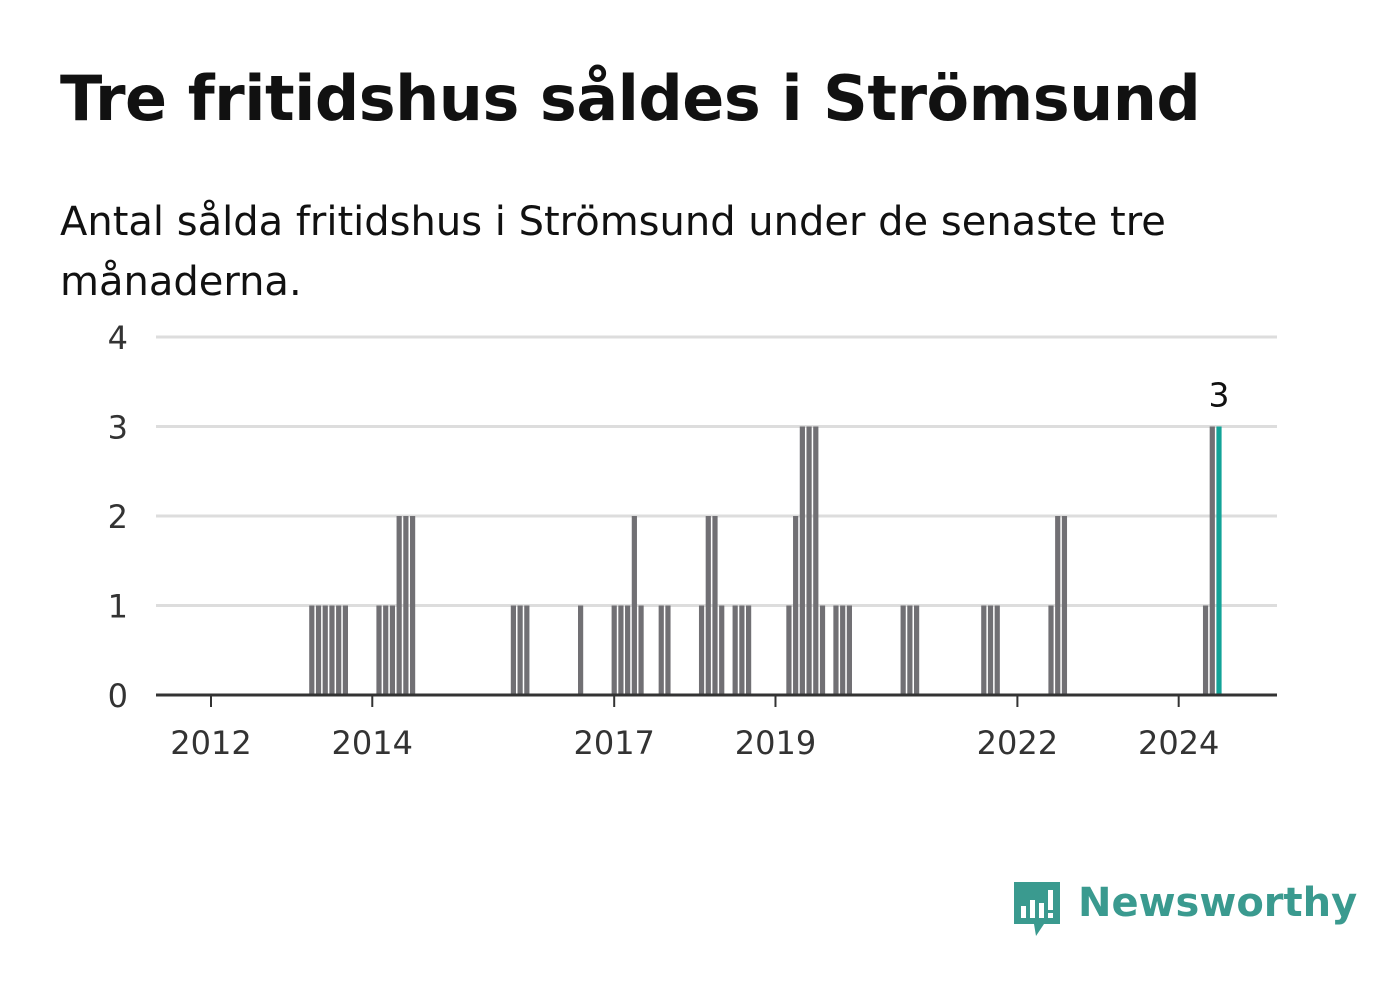 The height and width of the screenshot is (999, 1382). Describe the element at coordinates (118, 696) in the screenshot. I see `y-tick-label: 0` at that location.